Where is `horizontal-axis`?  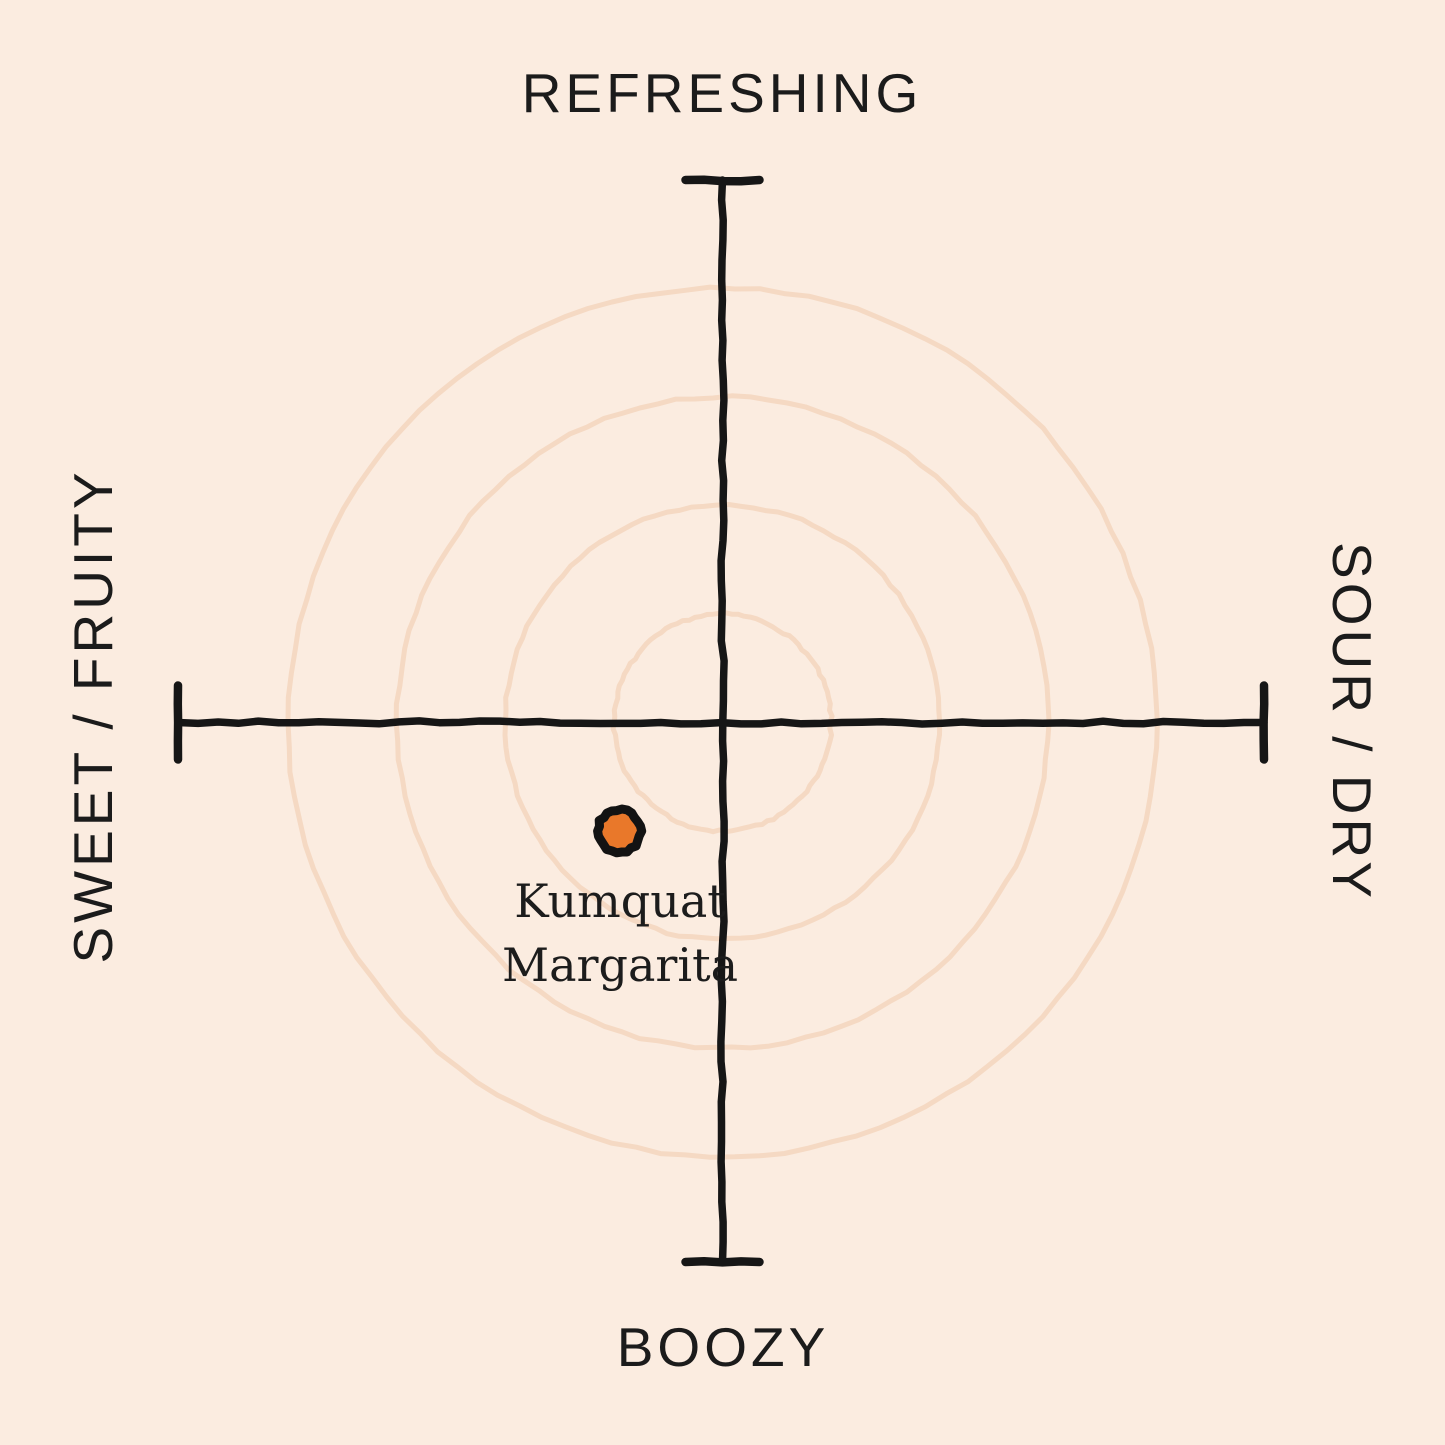
horizontal-axis is located at coordinates (721, 722).